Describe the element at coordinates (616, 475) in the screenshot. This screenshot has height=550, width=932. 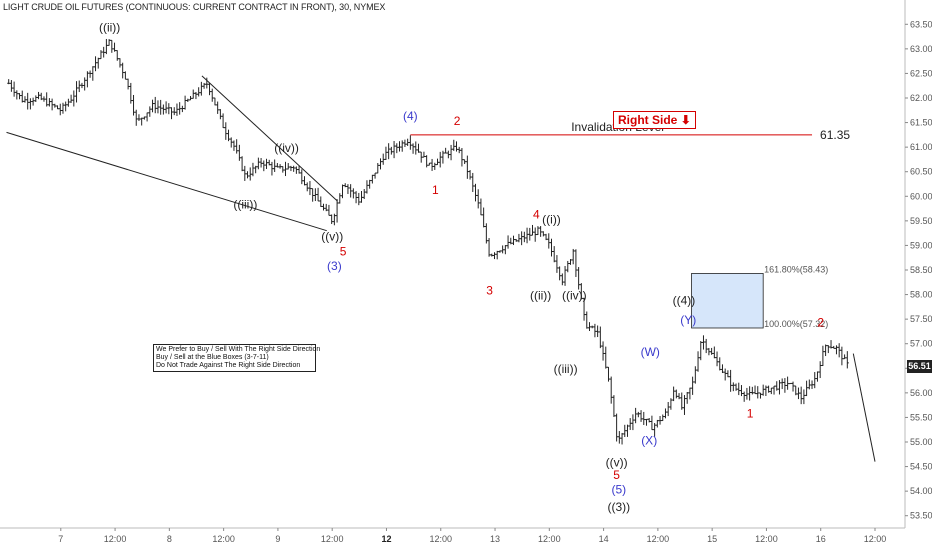
I see `wave-label: 5` at that location.